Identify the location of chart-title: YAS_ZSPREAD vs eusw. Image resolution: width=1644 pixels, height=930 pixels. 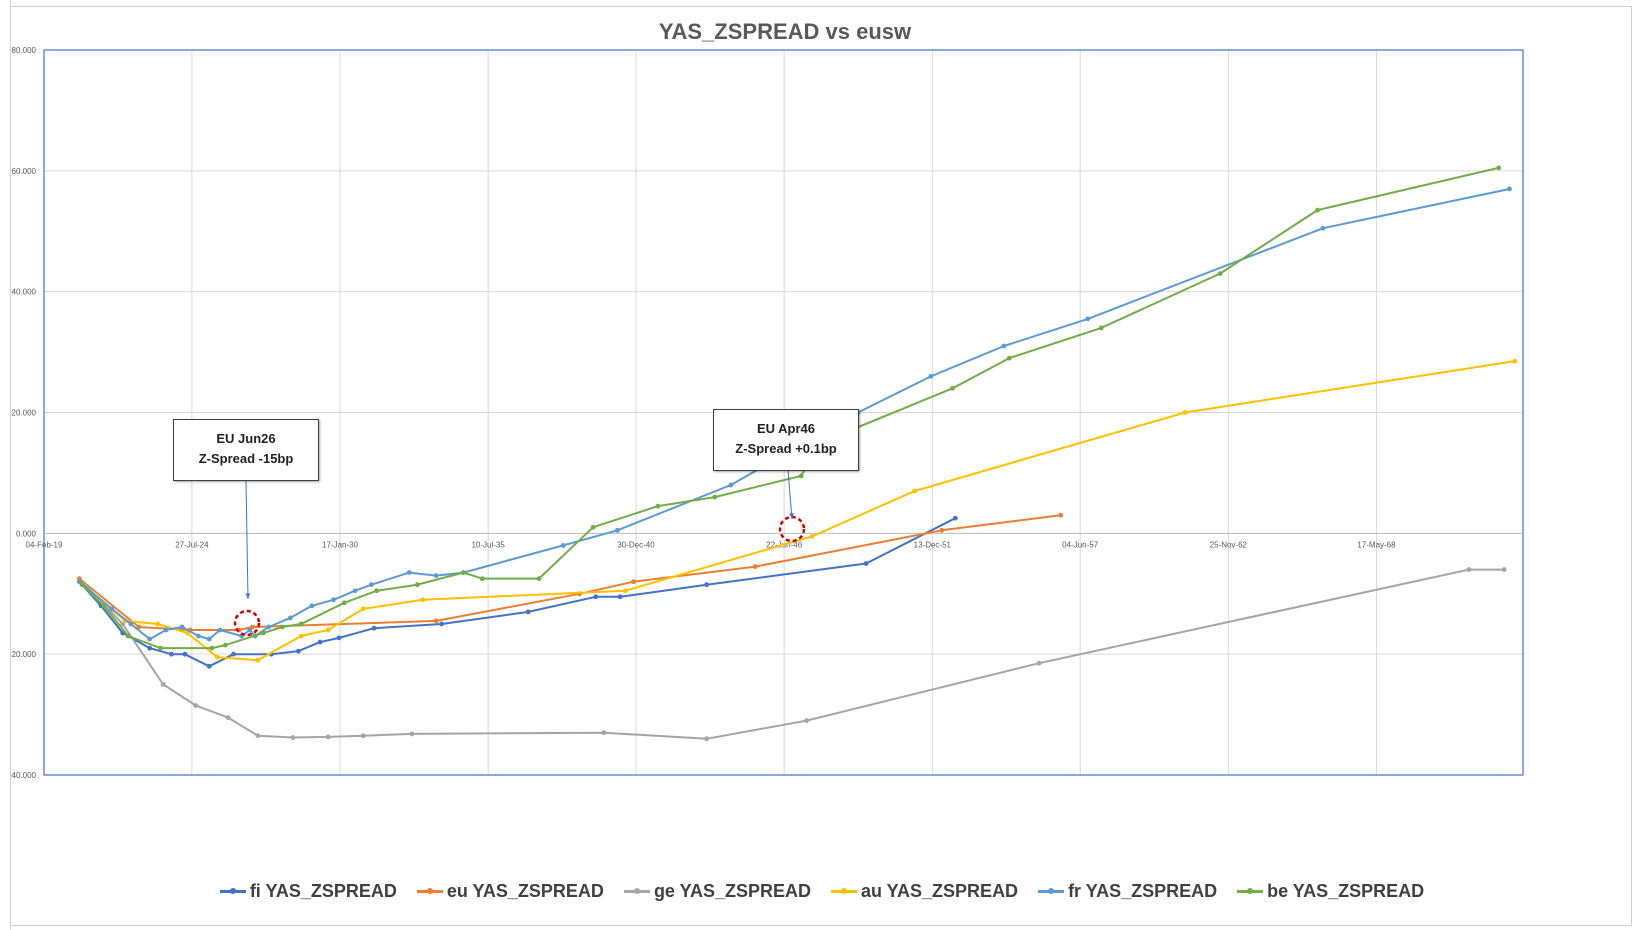
(785, 31).